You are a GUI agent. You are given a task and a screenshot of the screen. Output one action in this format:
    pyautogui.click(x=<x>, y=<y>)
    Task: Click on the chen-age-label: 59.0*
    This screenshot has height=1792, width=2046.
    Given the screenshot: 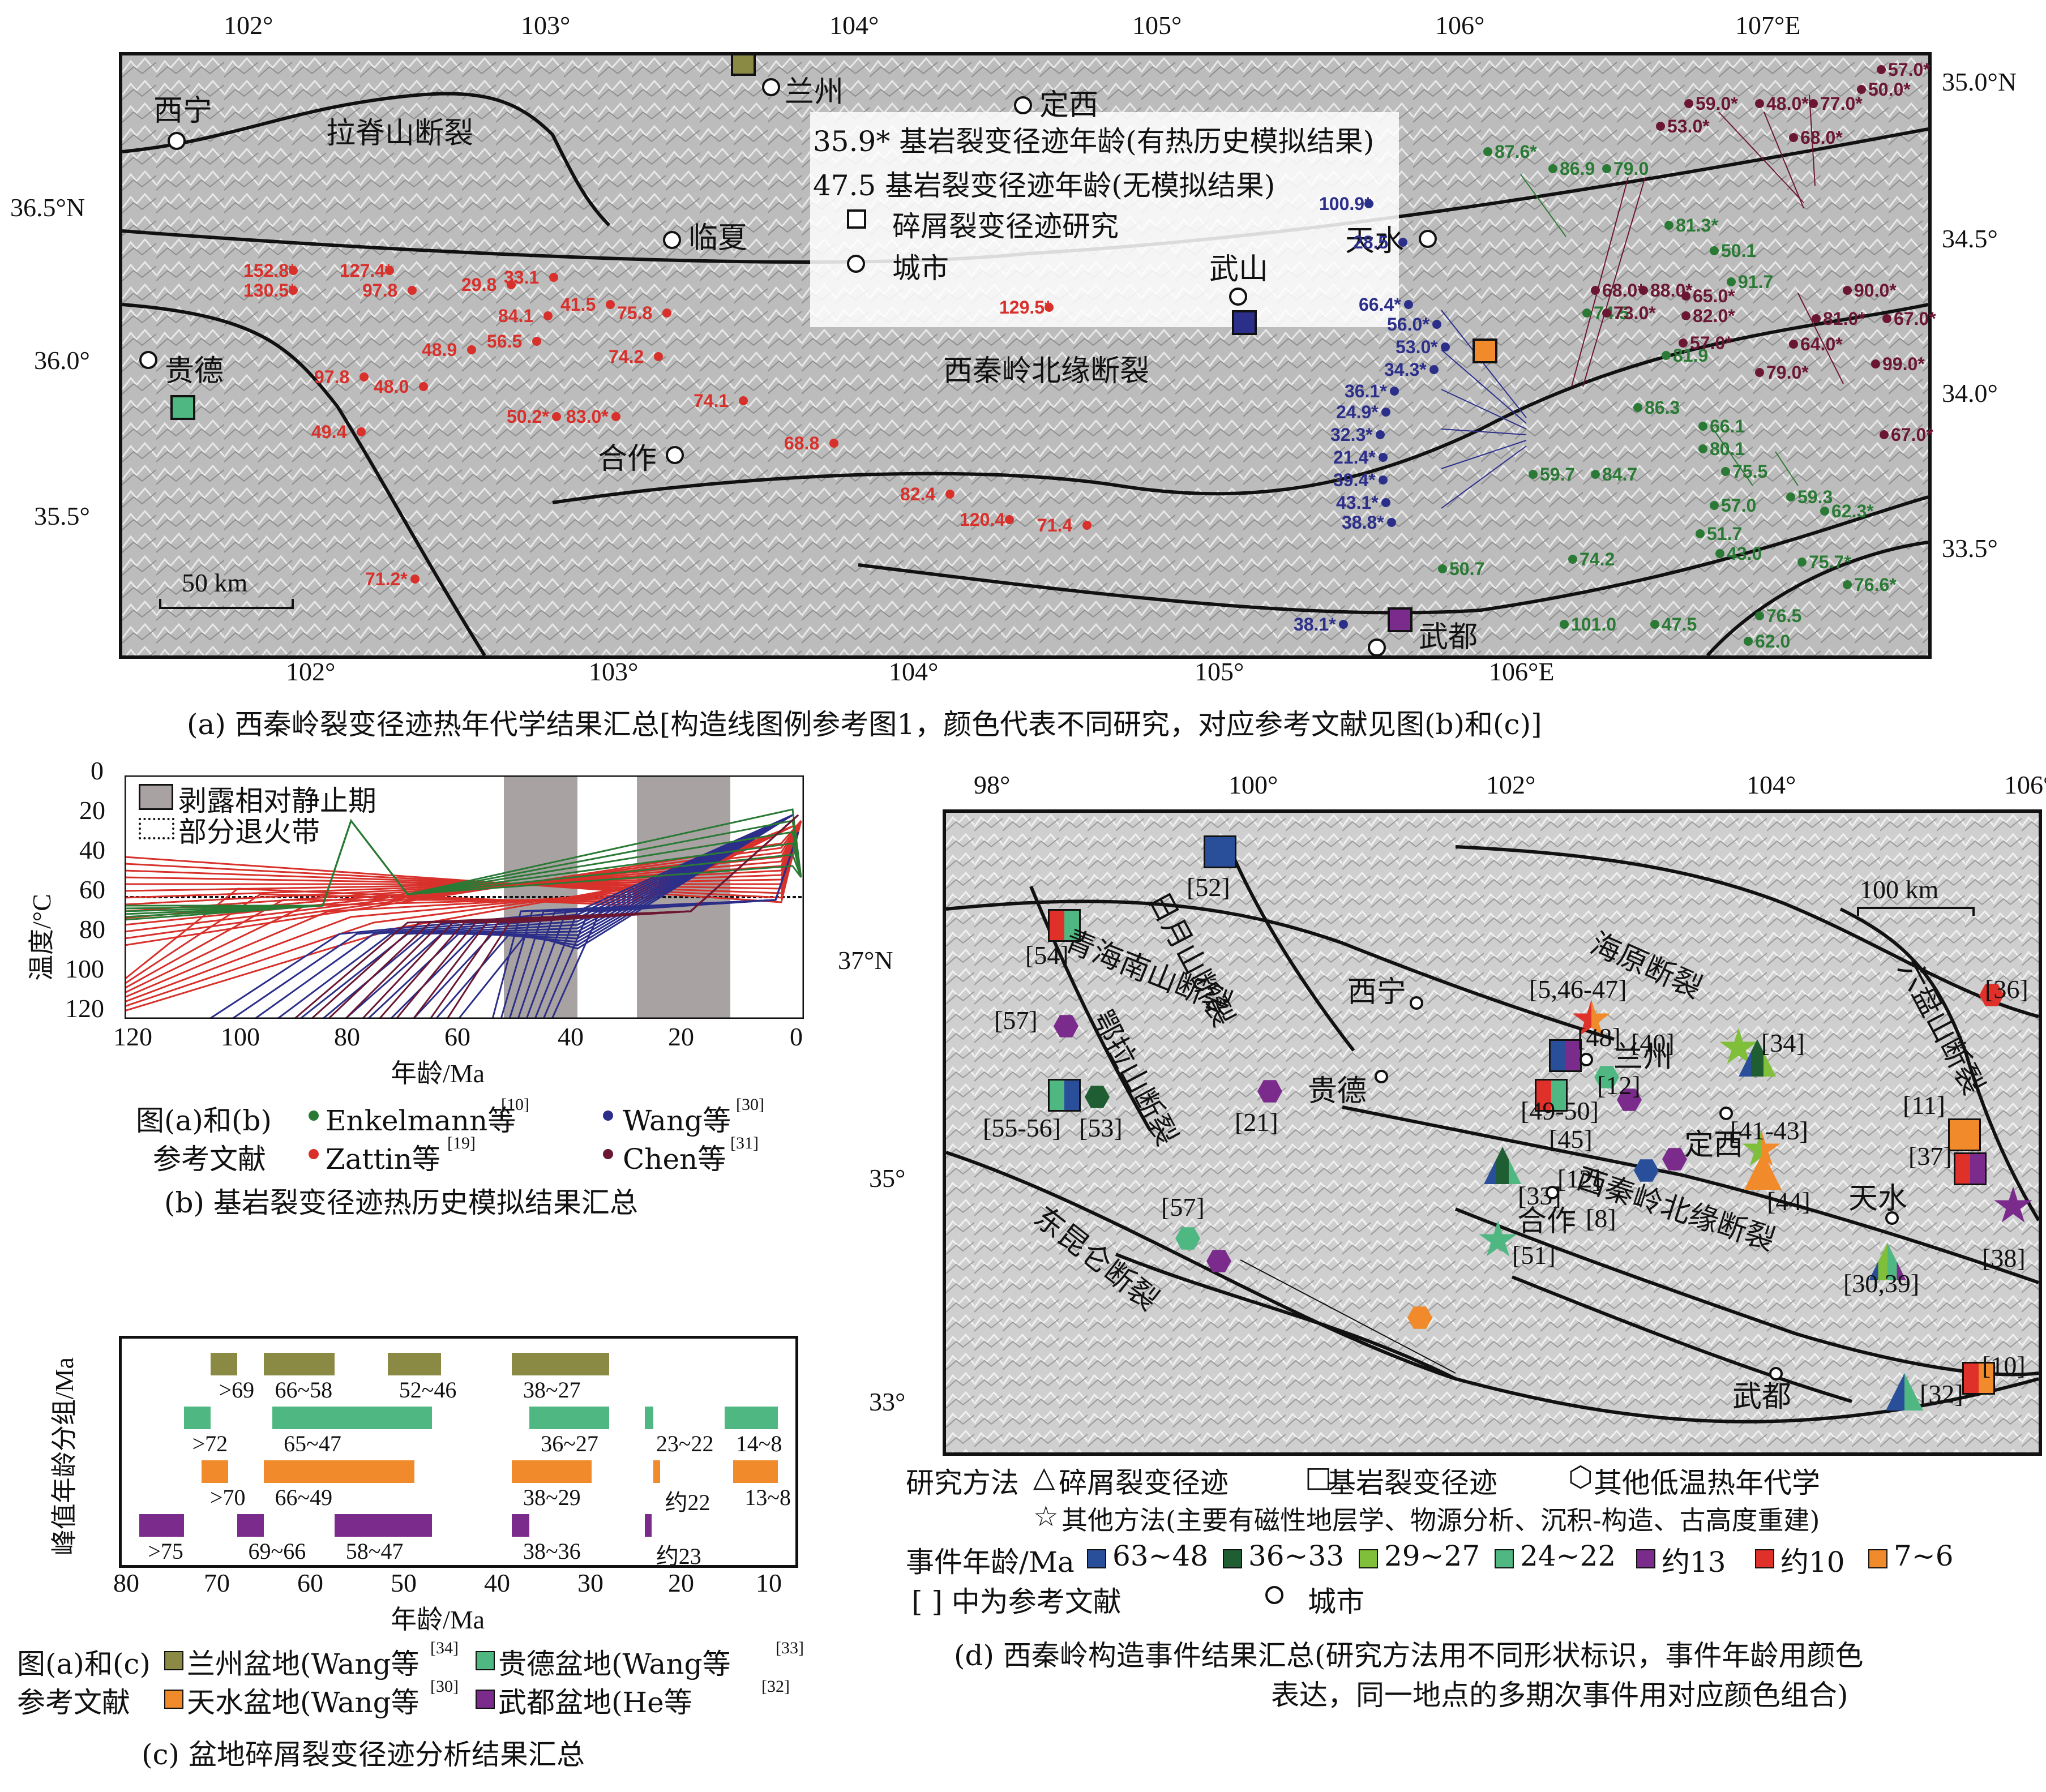 What is the action you would take?
    pyautogui.click(x=1717, y=103)
    